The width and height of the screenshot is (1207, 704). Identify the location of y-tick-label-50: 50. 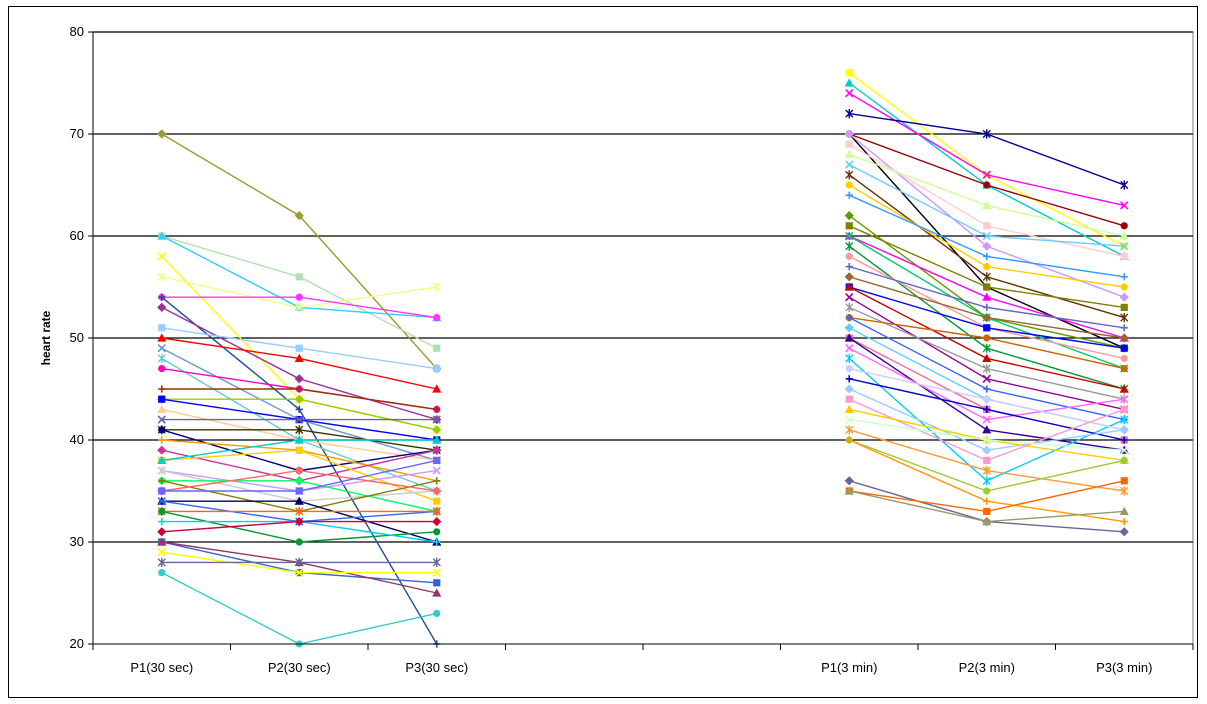
(77, 337).